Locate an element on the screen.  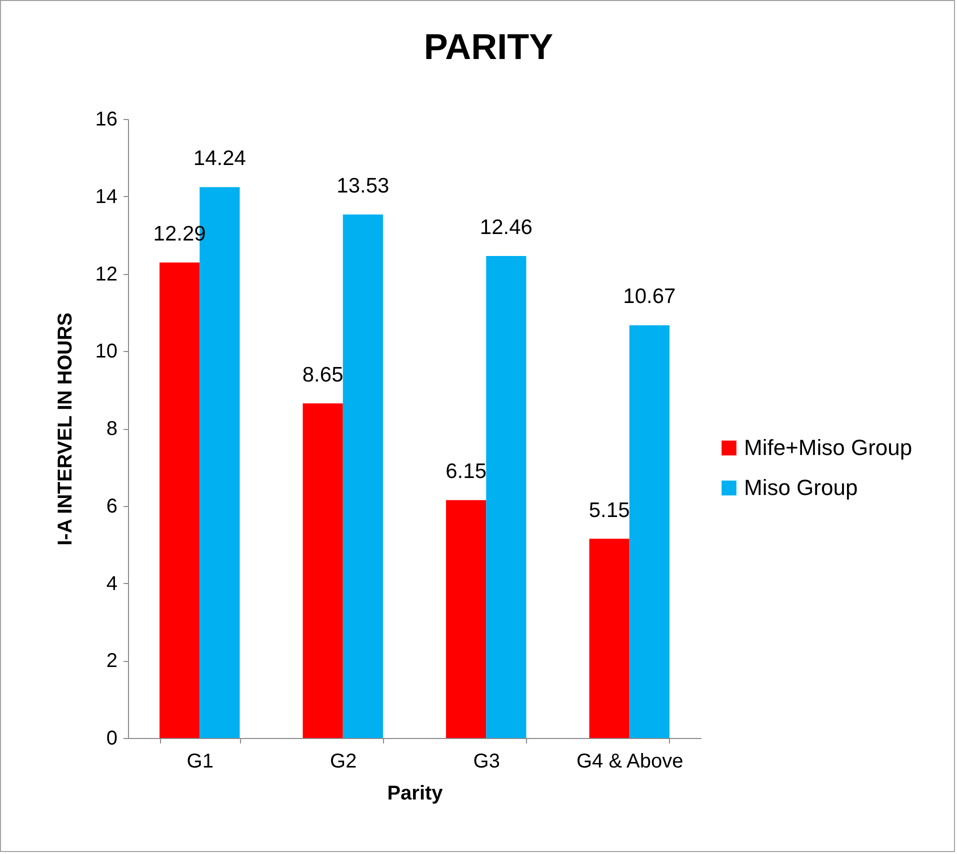
data-label: 14.24 is located at coordinates (219, 158).